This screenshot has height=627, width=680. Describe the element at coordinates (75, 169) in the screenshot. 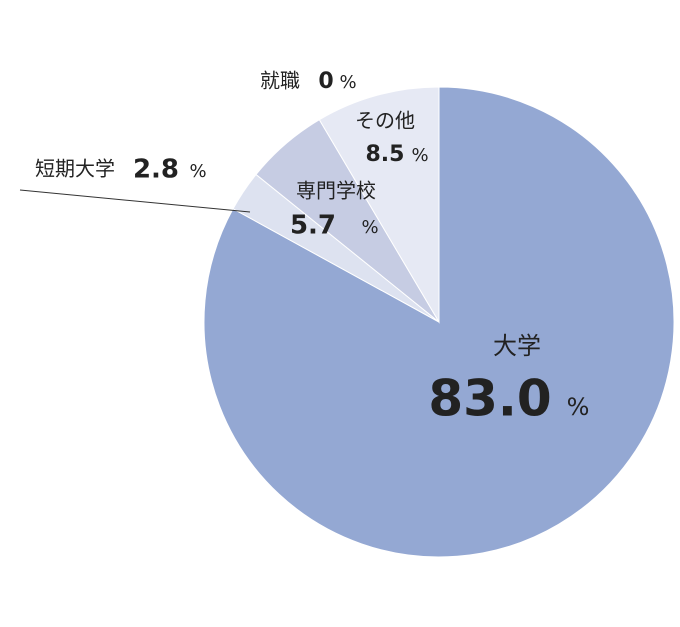

I see `slice-label: 短期大学` at that location.